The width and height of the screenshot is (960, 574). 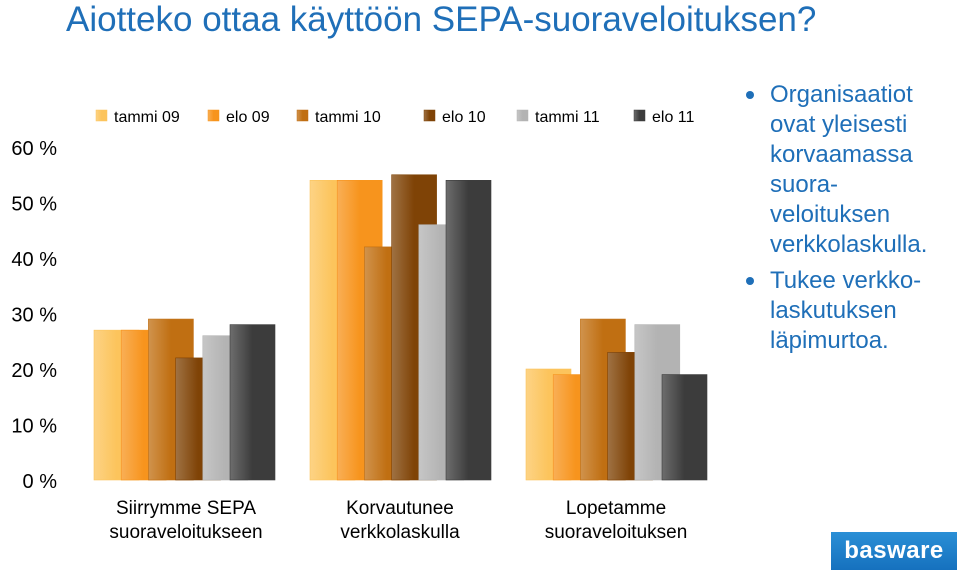 What do you see at coordinates (400, 508) in the screenshot?
I see `x-tick-label: Korvautunee` at bounding box center [400, 508].